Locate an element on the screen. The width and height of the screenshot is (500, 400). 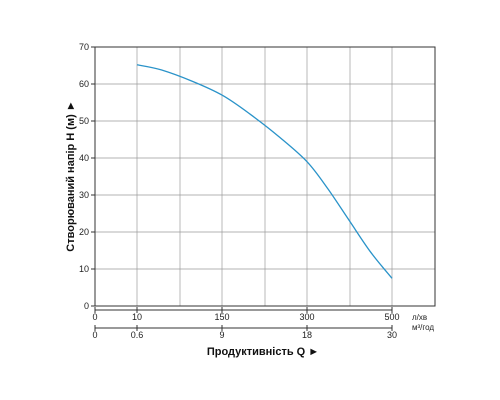
x-tick-label-lmin: 0 is located at coordinates (94, 317).